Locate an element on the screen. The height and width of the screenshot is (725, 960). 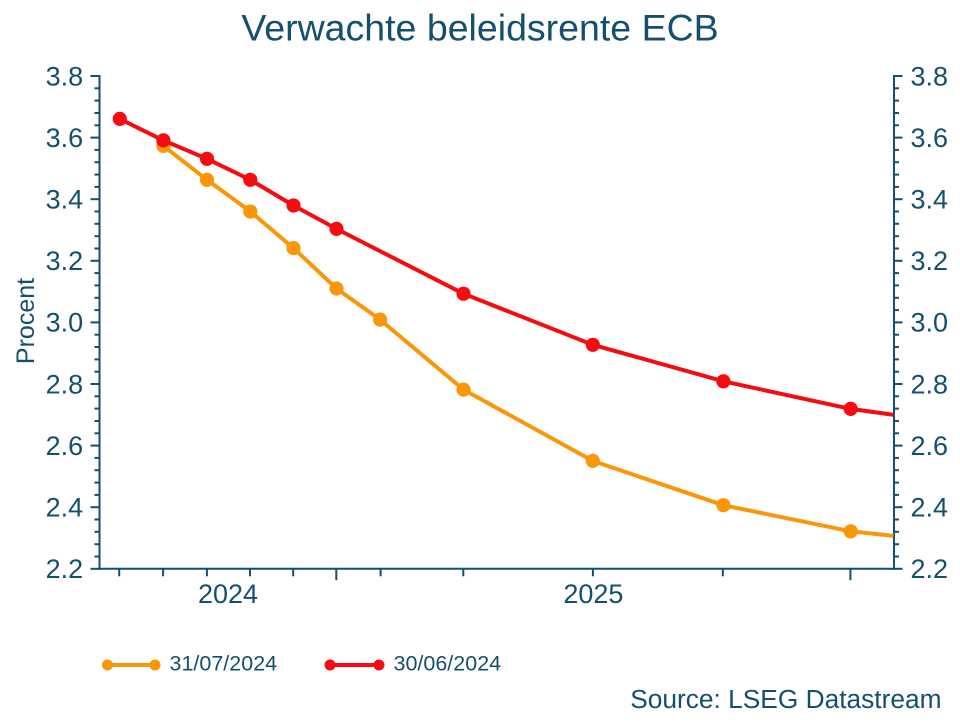
svg-text: Verwachte beleidsrente ECB is located at coordinates (479, 28).